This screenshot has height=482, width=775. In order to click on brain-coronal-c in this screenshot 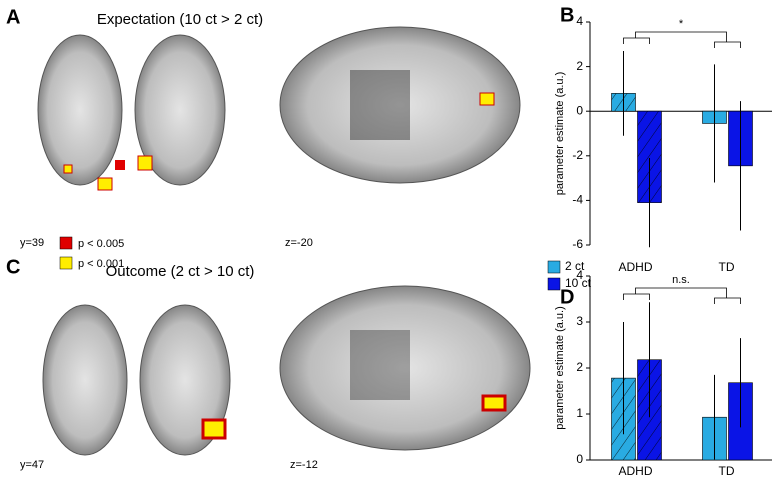, I will do `click(136, 380)`.